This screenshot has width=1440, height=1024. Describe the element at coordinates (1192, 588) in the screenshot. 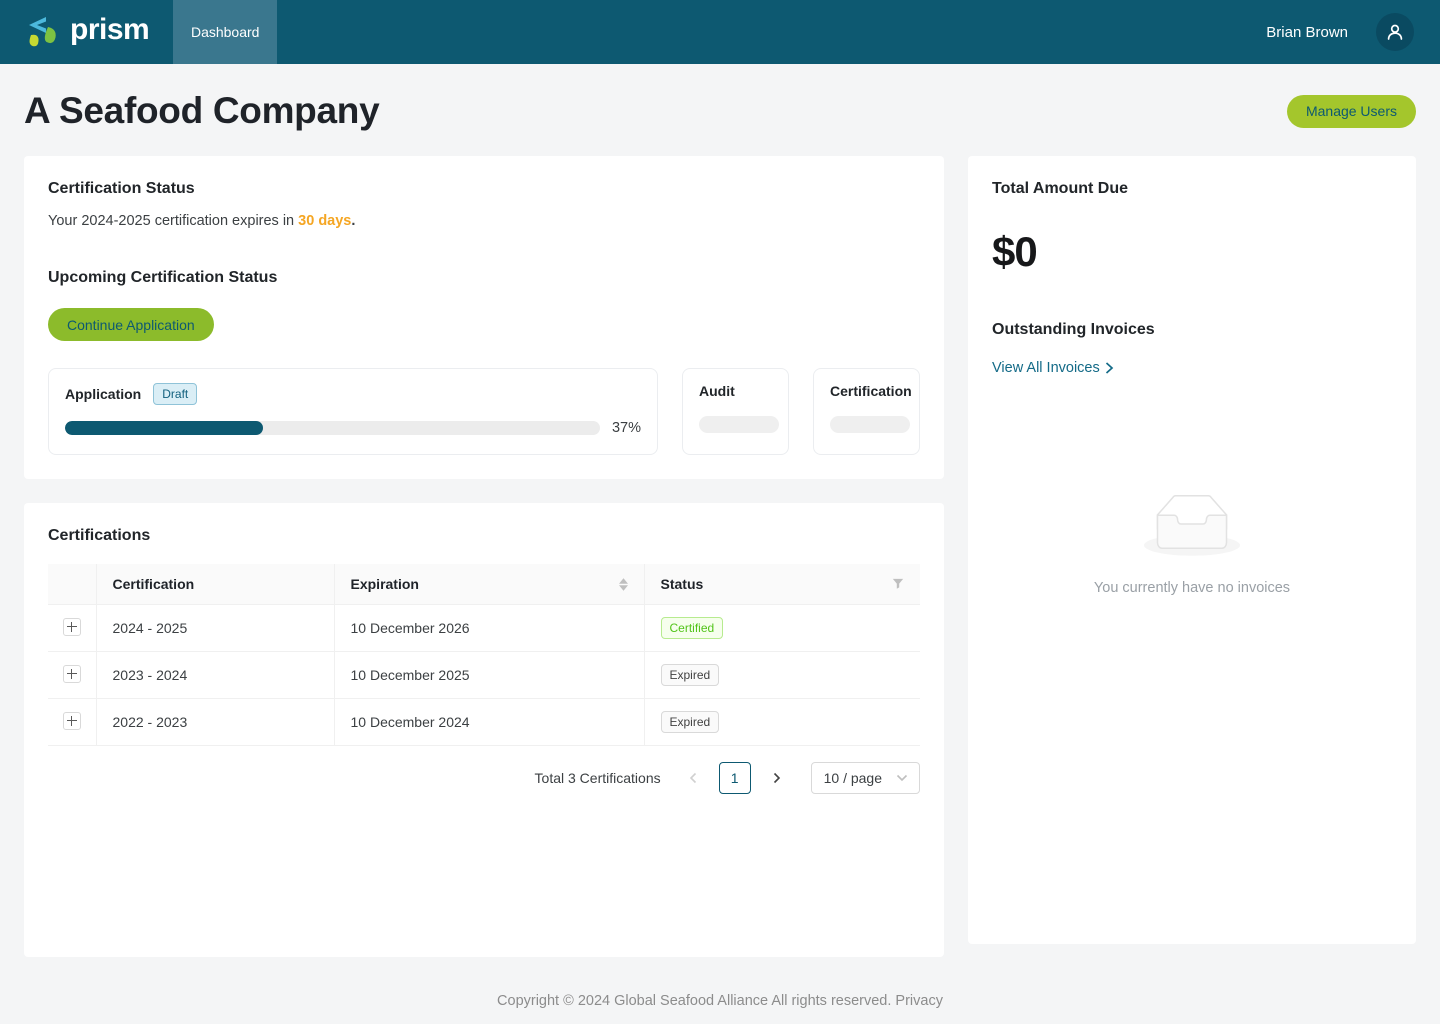

I see `empty-invoices-message: You currently have no invoices` at that location.